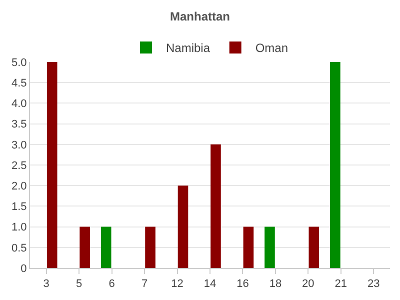 The height and width of the screenshot is (300, 400). What do you see at coordinates (19, 207) in the screenshot?
I see `y-tick-label: 1.5` at bounding box center [19, 207].